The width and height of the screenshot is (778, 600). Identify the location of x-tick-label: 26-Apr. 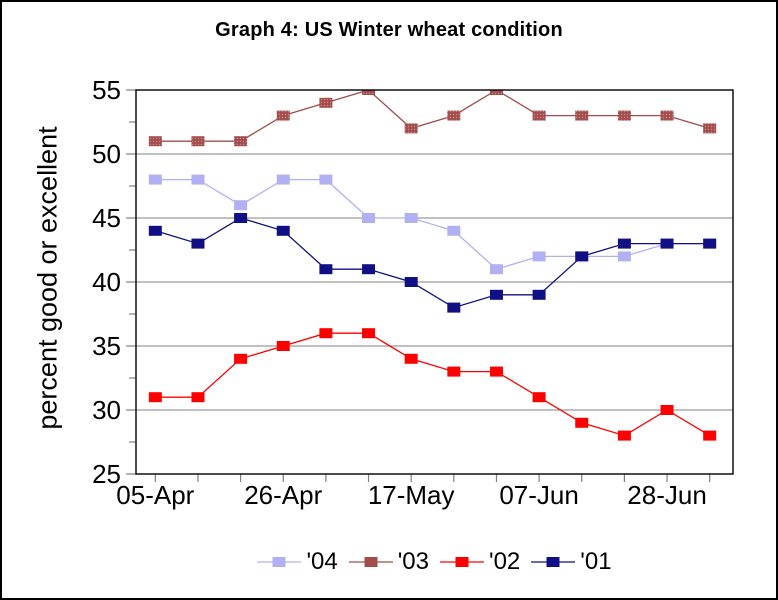
(283, 495).